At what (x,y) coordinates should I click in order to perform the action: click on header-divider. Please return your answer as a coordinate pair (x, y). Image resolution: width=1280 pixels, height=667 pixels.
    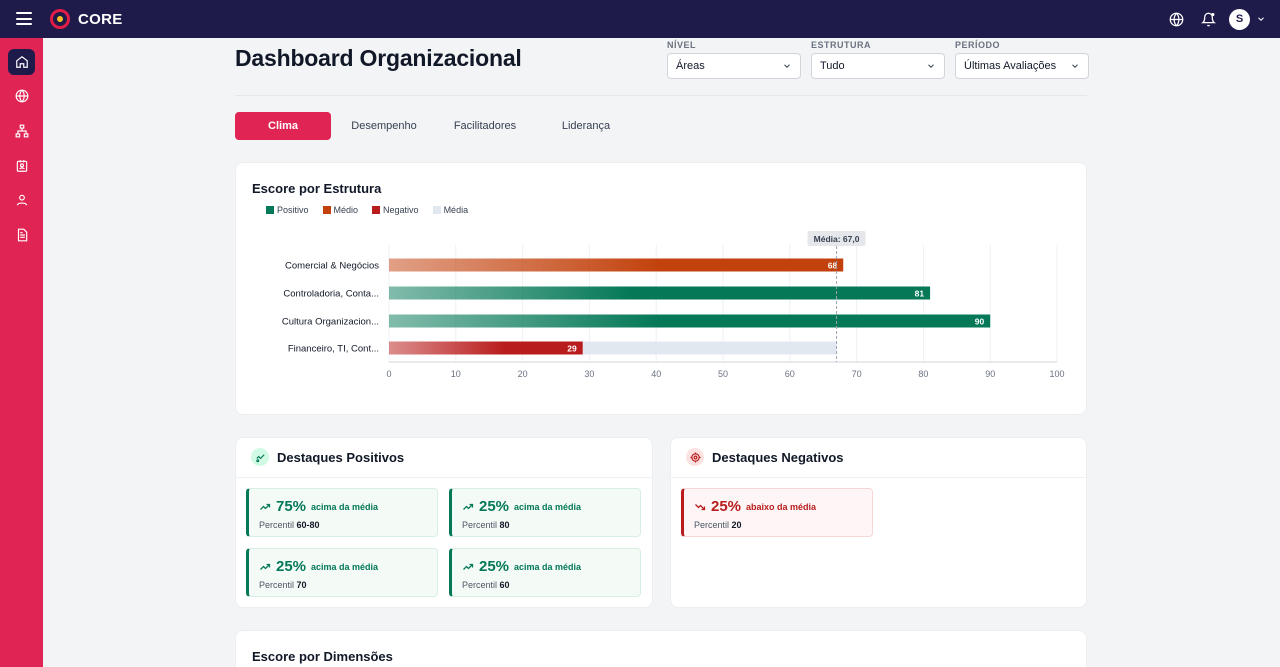
    Looking at the image, I should click on (661, 95).